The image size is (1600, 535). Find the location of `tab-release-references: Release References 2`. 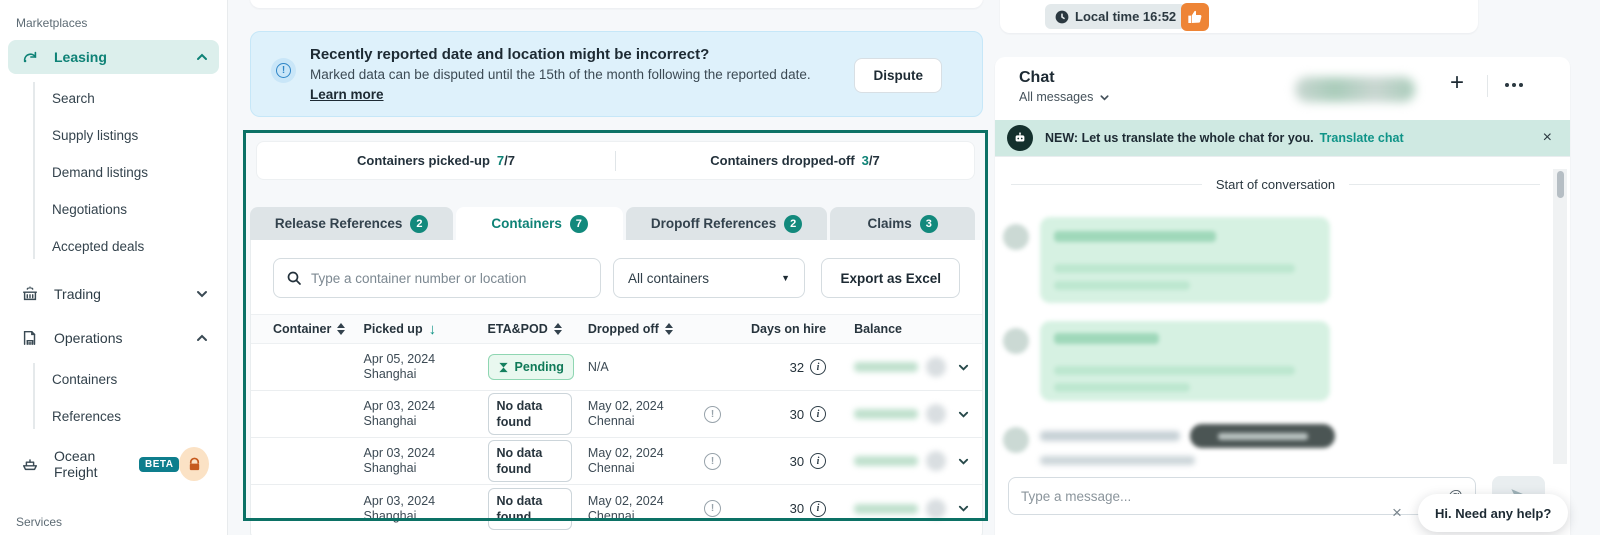

tab-release-references: Release References 2 is located at coordinates (352, 223).